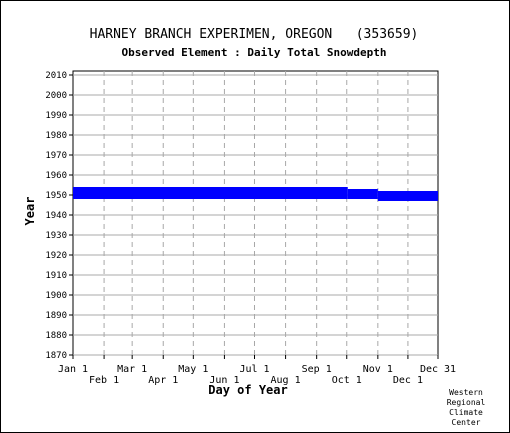 The width and height of the screenshot is (510, 433). I want to click on x-tick-label: Sep 1, so click(317, 369).